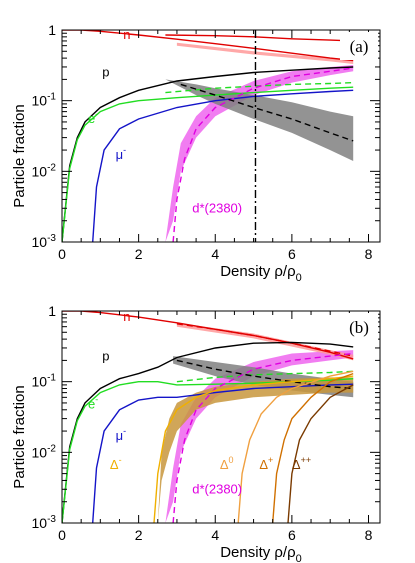  I want to click on panel-label: (a), so click(359, 46).